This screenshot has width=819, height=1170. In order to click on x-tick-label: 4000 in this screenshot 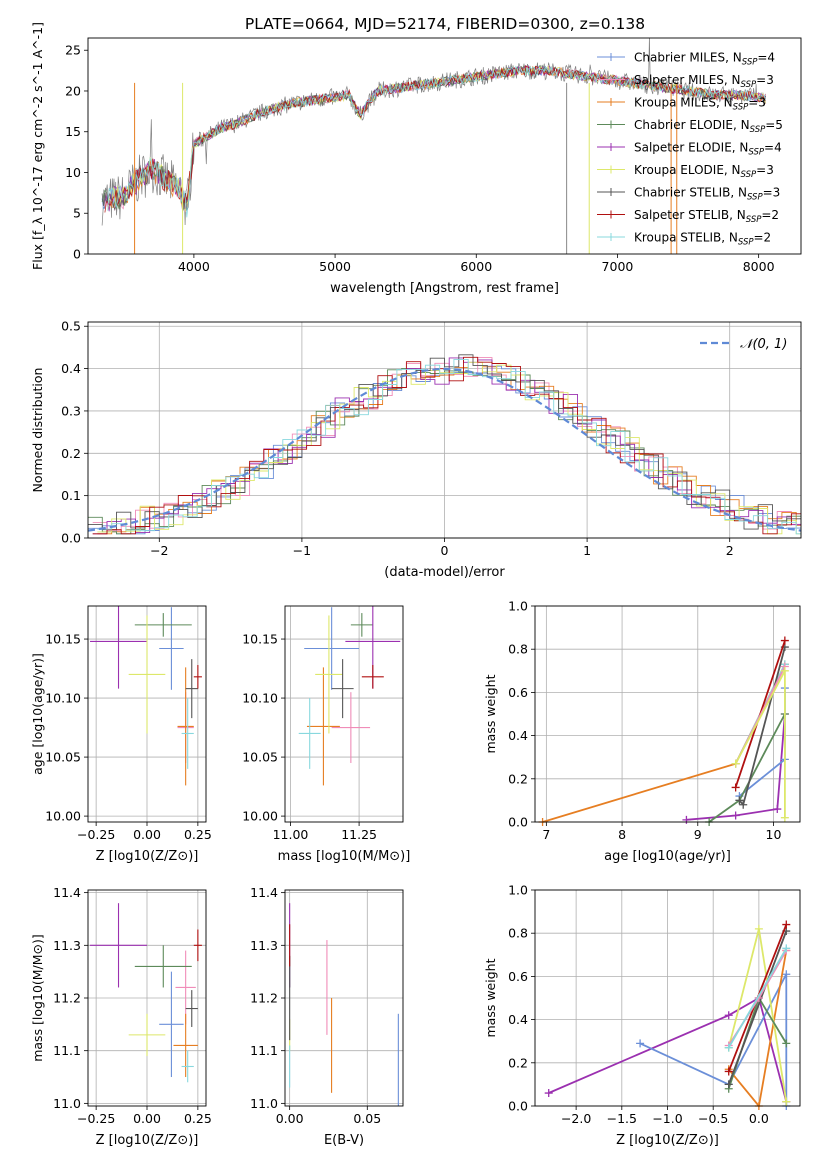, I will do `click(194, 266)`.